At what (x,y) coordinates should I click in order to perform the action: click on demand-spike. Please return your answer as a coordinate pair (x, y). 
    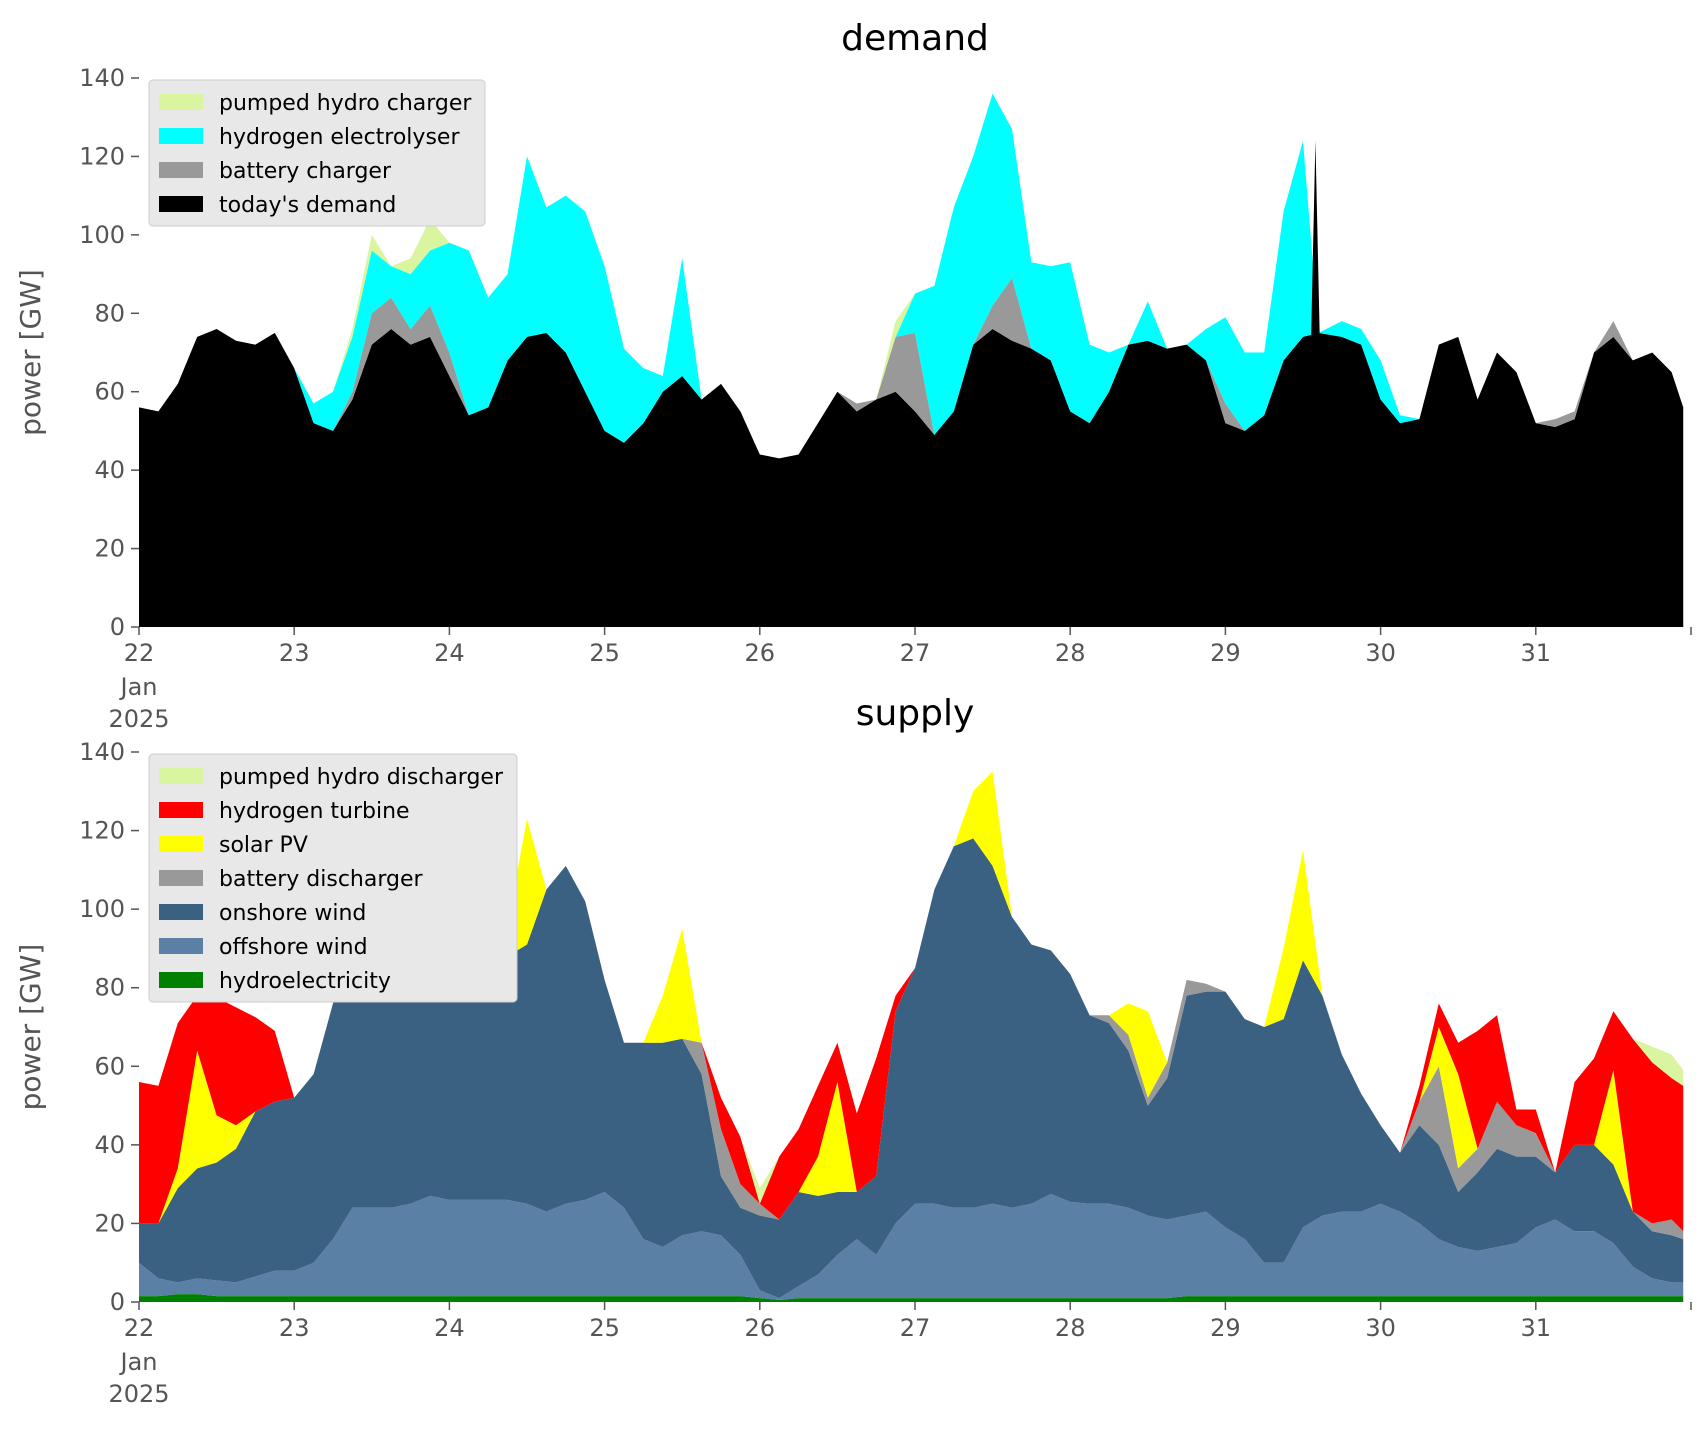
    Looking at the image, I should click on (1315, 246).